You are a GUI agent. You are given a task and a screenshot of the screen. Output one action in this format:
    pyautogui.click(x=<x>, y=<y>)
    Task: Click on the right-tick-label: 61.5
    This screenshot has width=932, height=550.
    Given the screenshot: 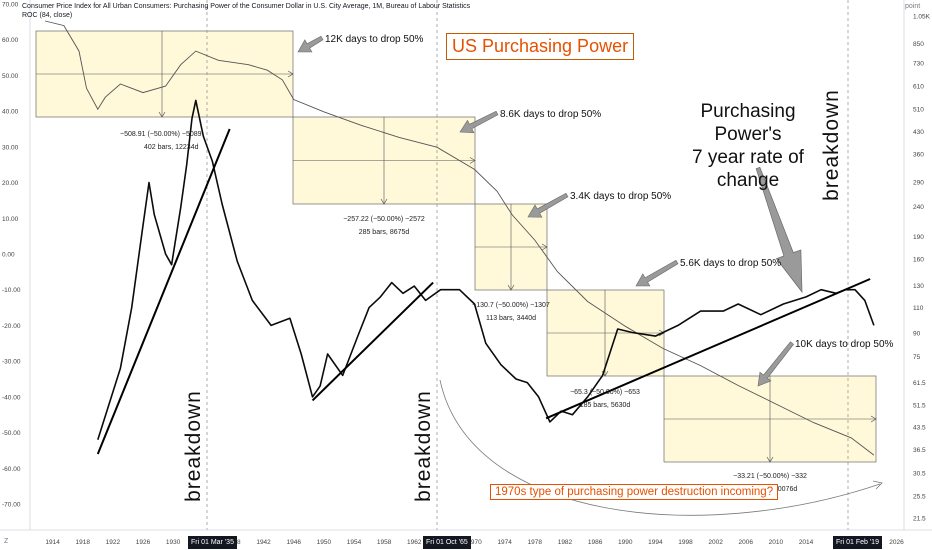 What is the action you would take?
    pyautogui.click(x=919, y=383)
    